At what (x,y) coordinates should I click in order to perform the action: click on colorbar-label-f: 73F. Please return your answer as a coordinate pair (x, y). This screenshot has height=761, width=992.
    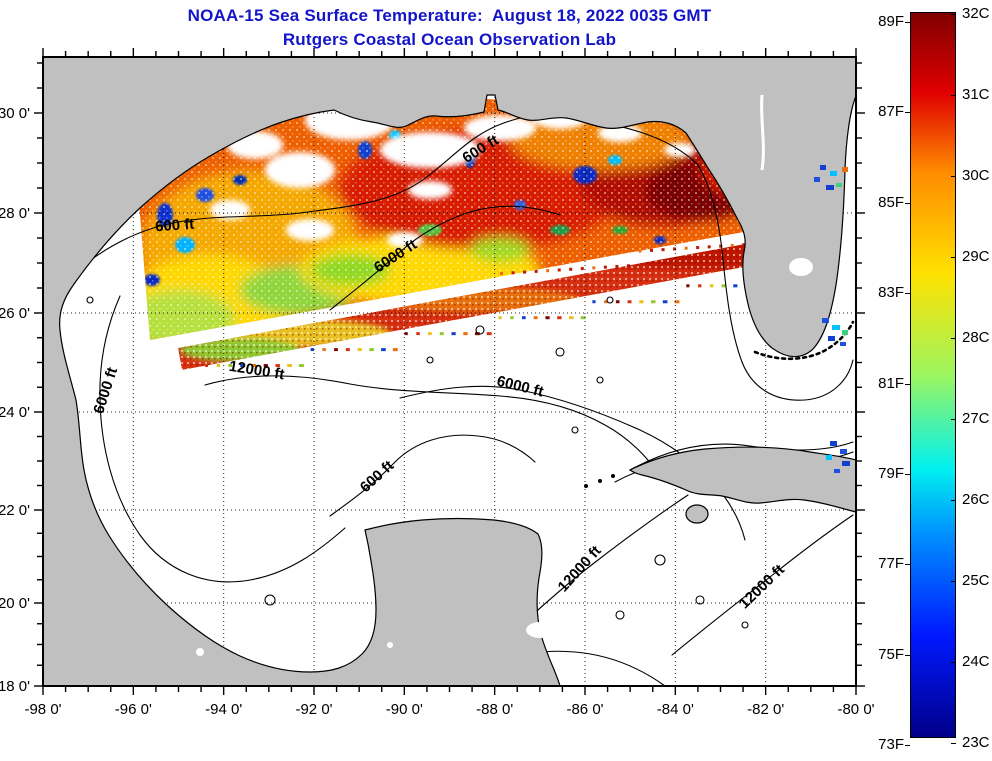
    Looking at the image, I should click on (891, 745).